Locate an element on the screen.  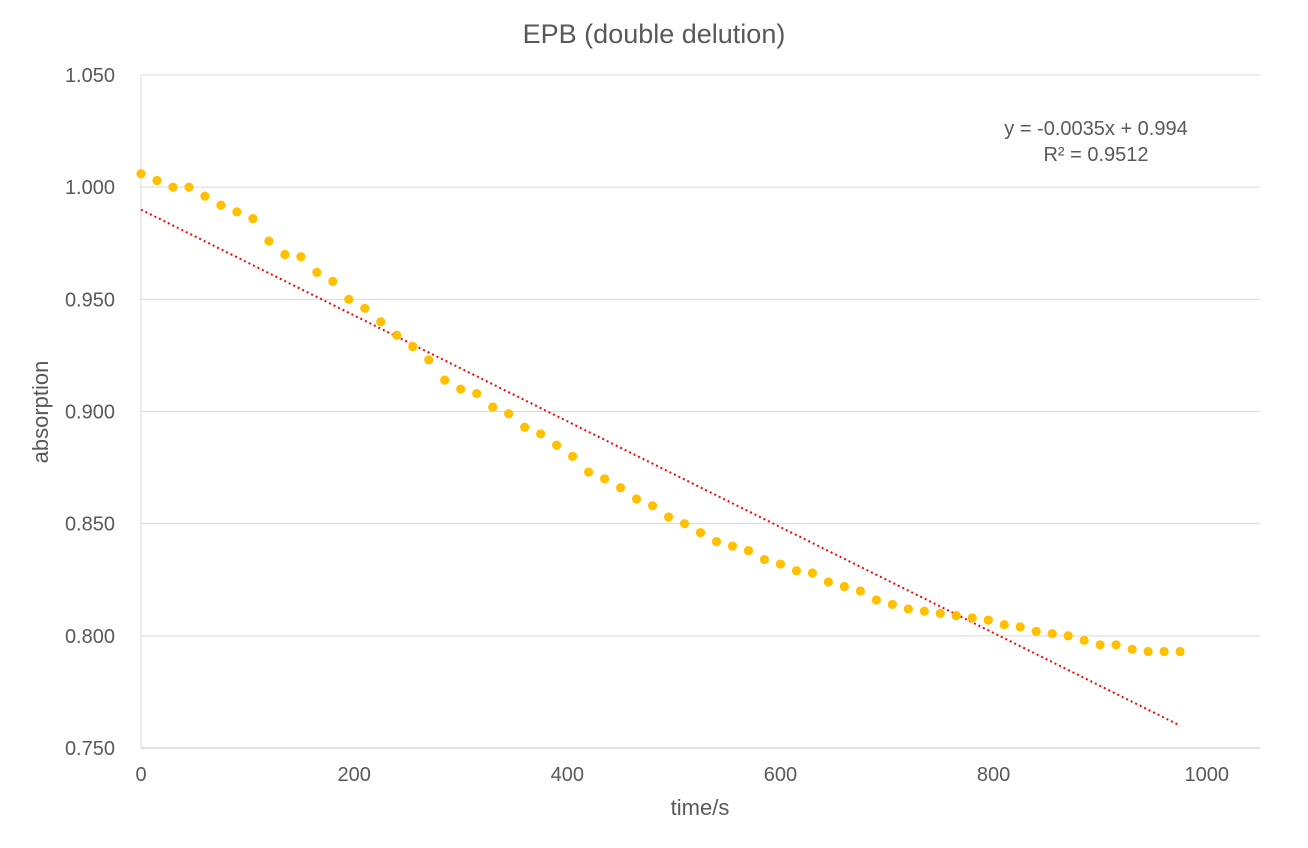
y-tick-label: 0.900 is located at coordinates (90, 413).